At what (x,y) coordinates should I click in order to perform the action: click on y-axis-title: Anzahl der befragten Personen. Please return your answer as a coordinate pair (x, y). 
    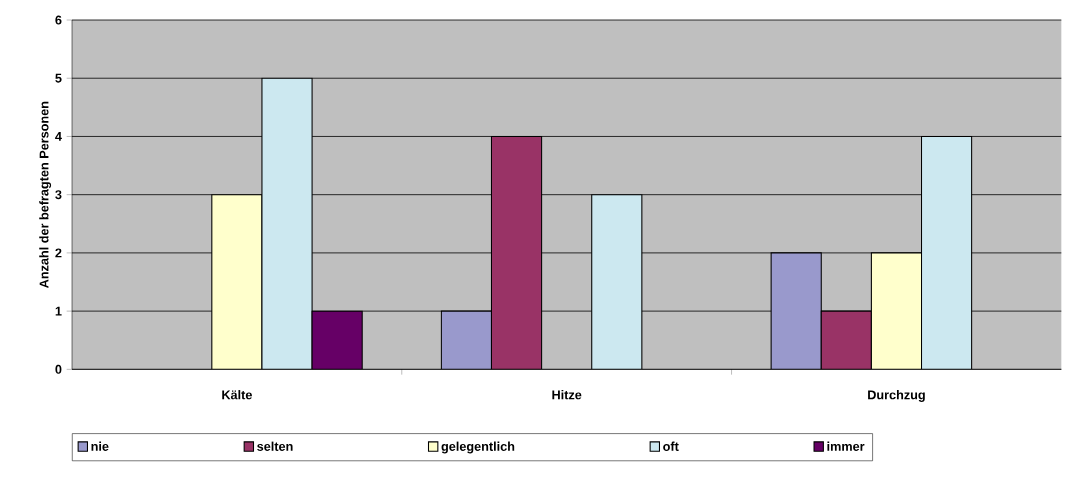
    Looking at the image, I should click on (45, 194).